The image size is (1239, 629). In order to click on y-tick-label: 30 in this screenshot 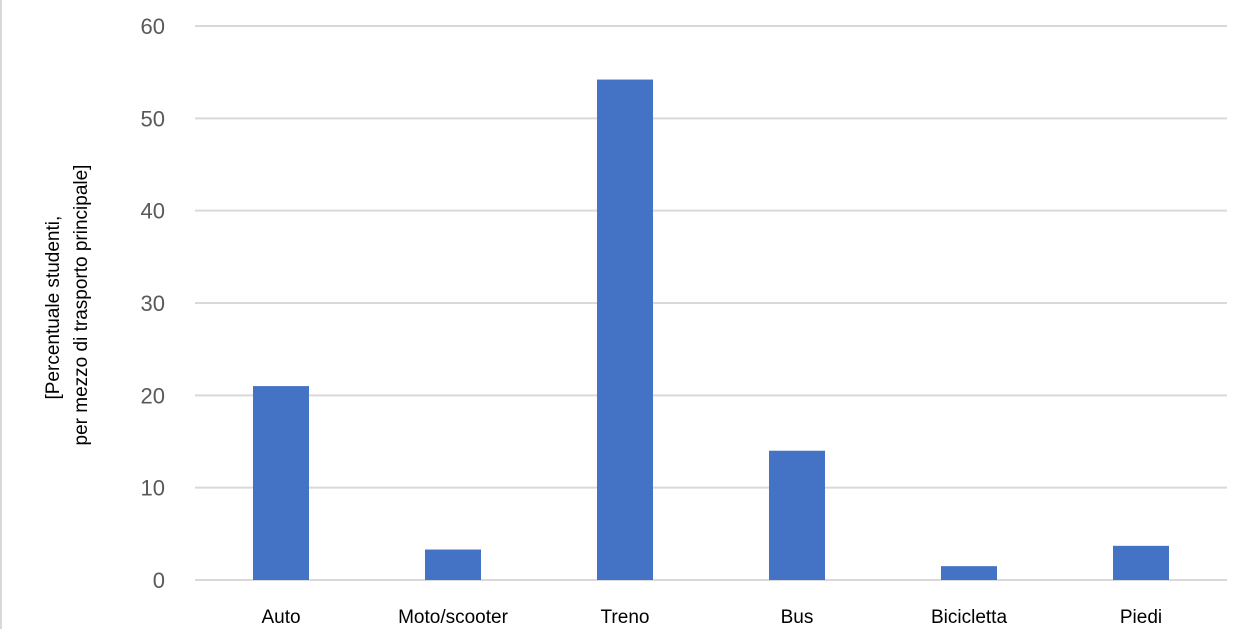, I will do `click(153, 303)`.